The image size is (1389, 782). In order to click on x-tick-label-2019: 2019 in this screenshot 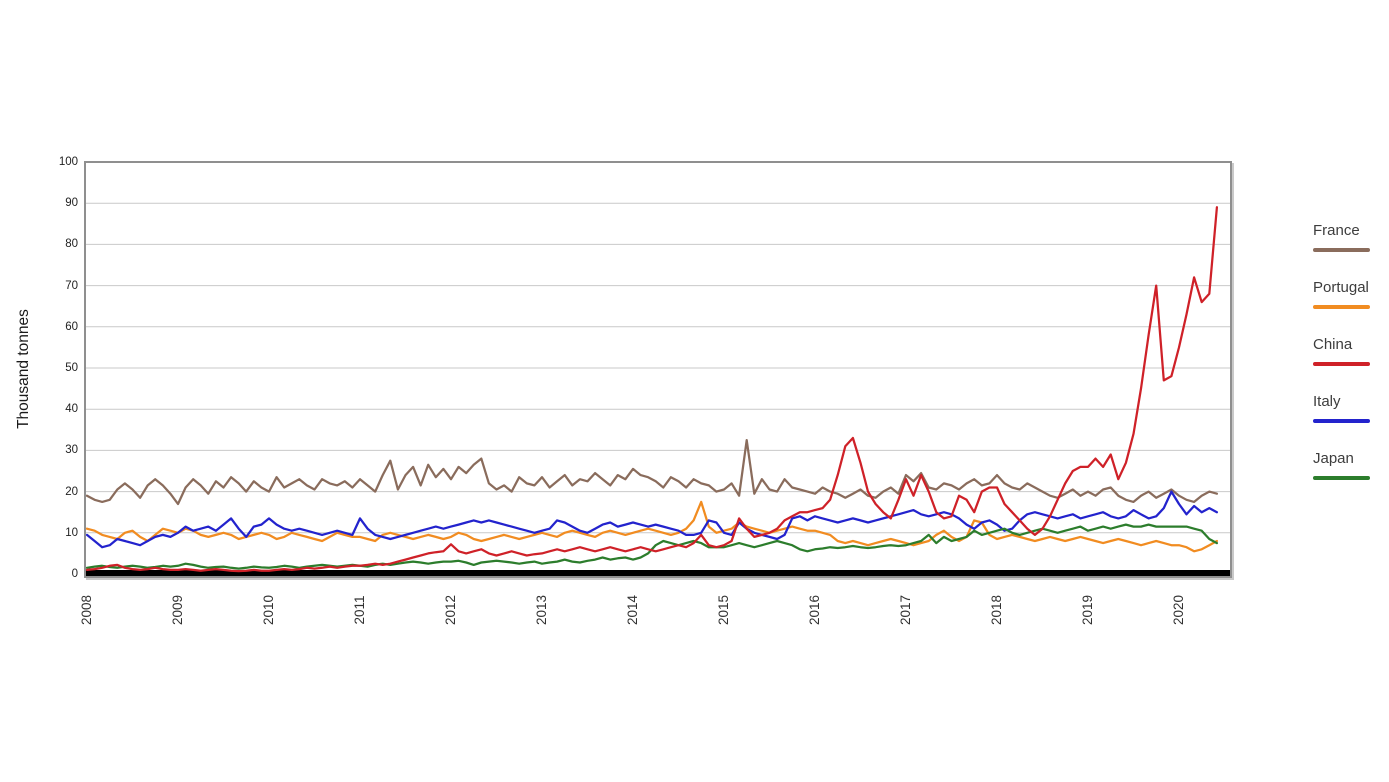, I will do `click(1087, 610)`.